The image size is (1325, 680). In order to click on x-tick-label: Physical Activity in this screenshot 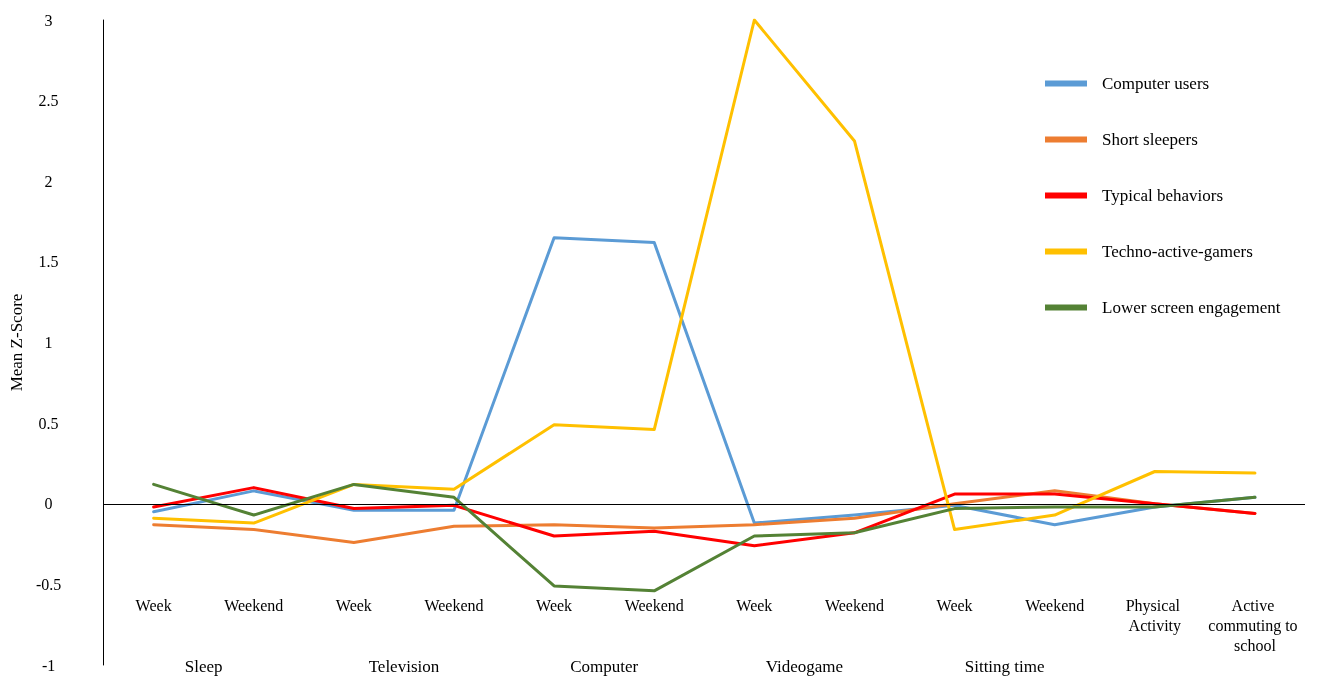, I will do `click(1154, 615)`.